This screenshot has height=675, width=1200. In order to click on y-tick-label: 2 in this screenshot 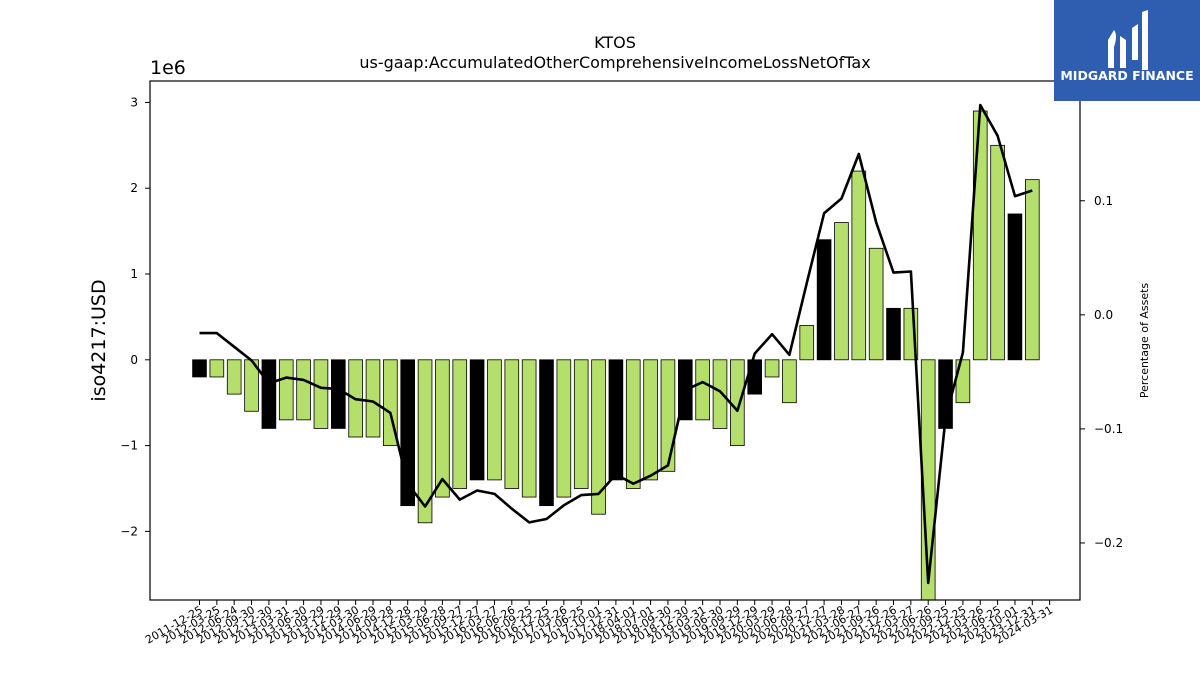, I will do `click(134, 188)`.